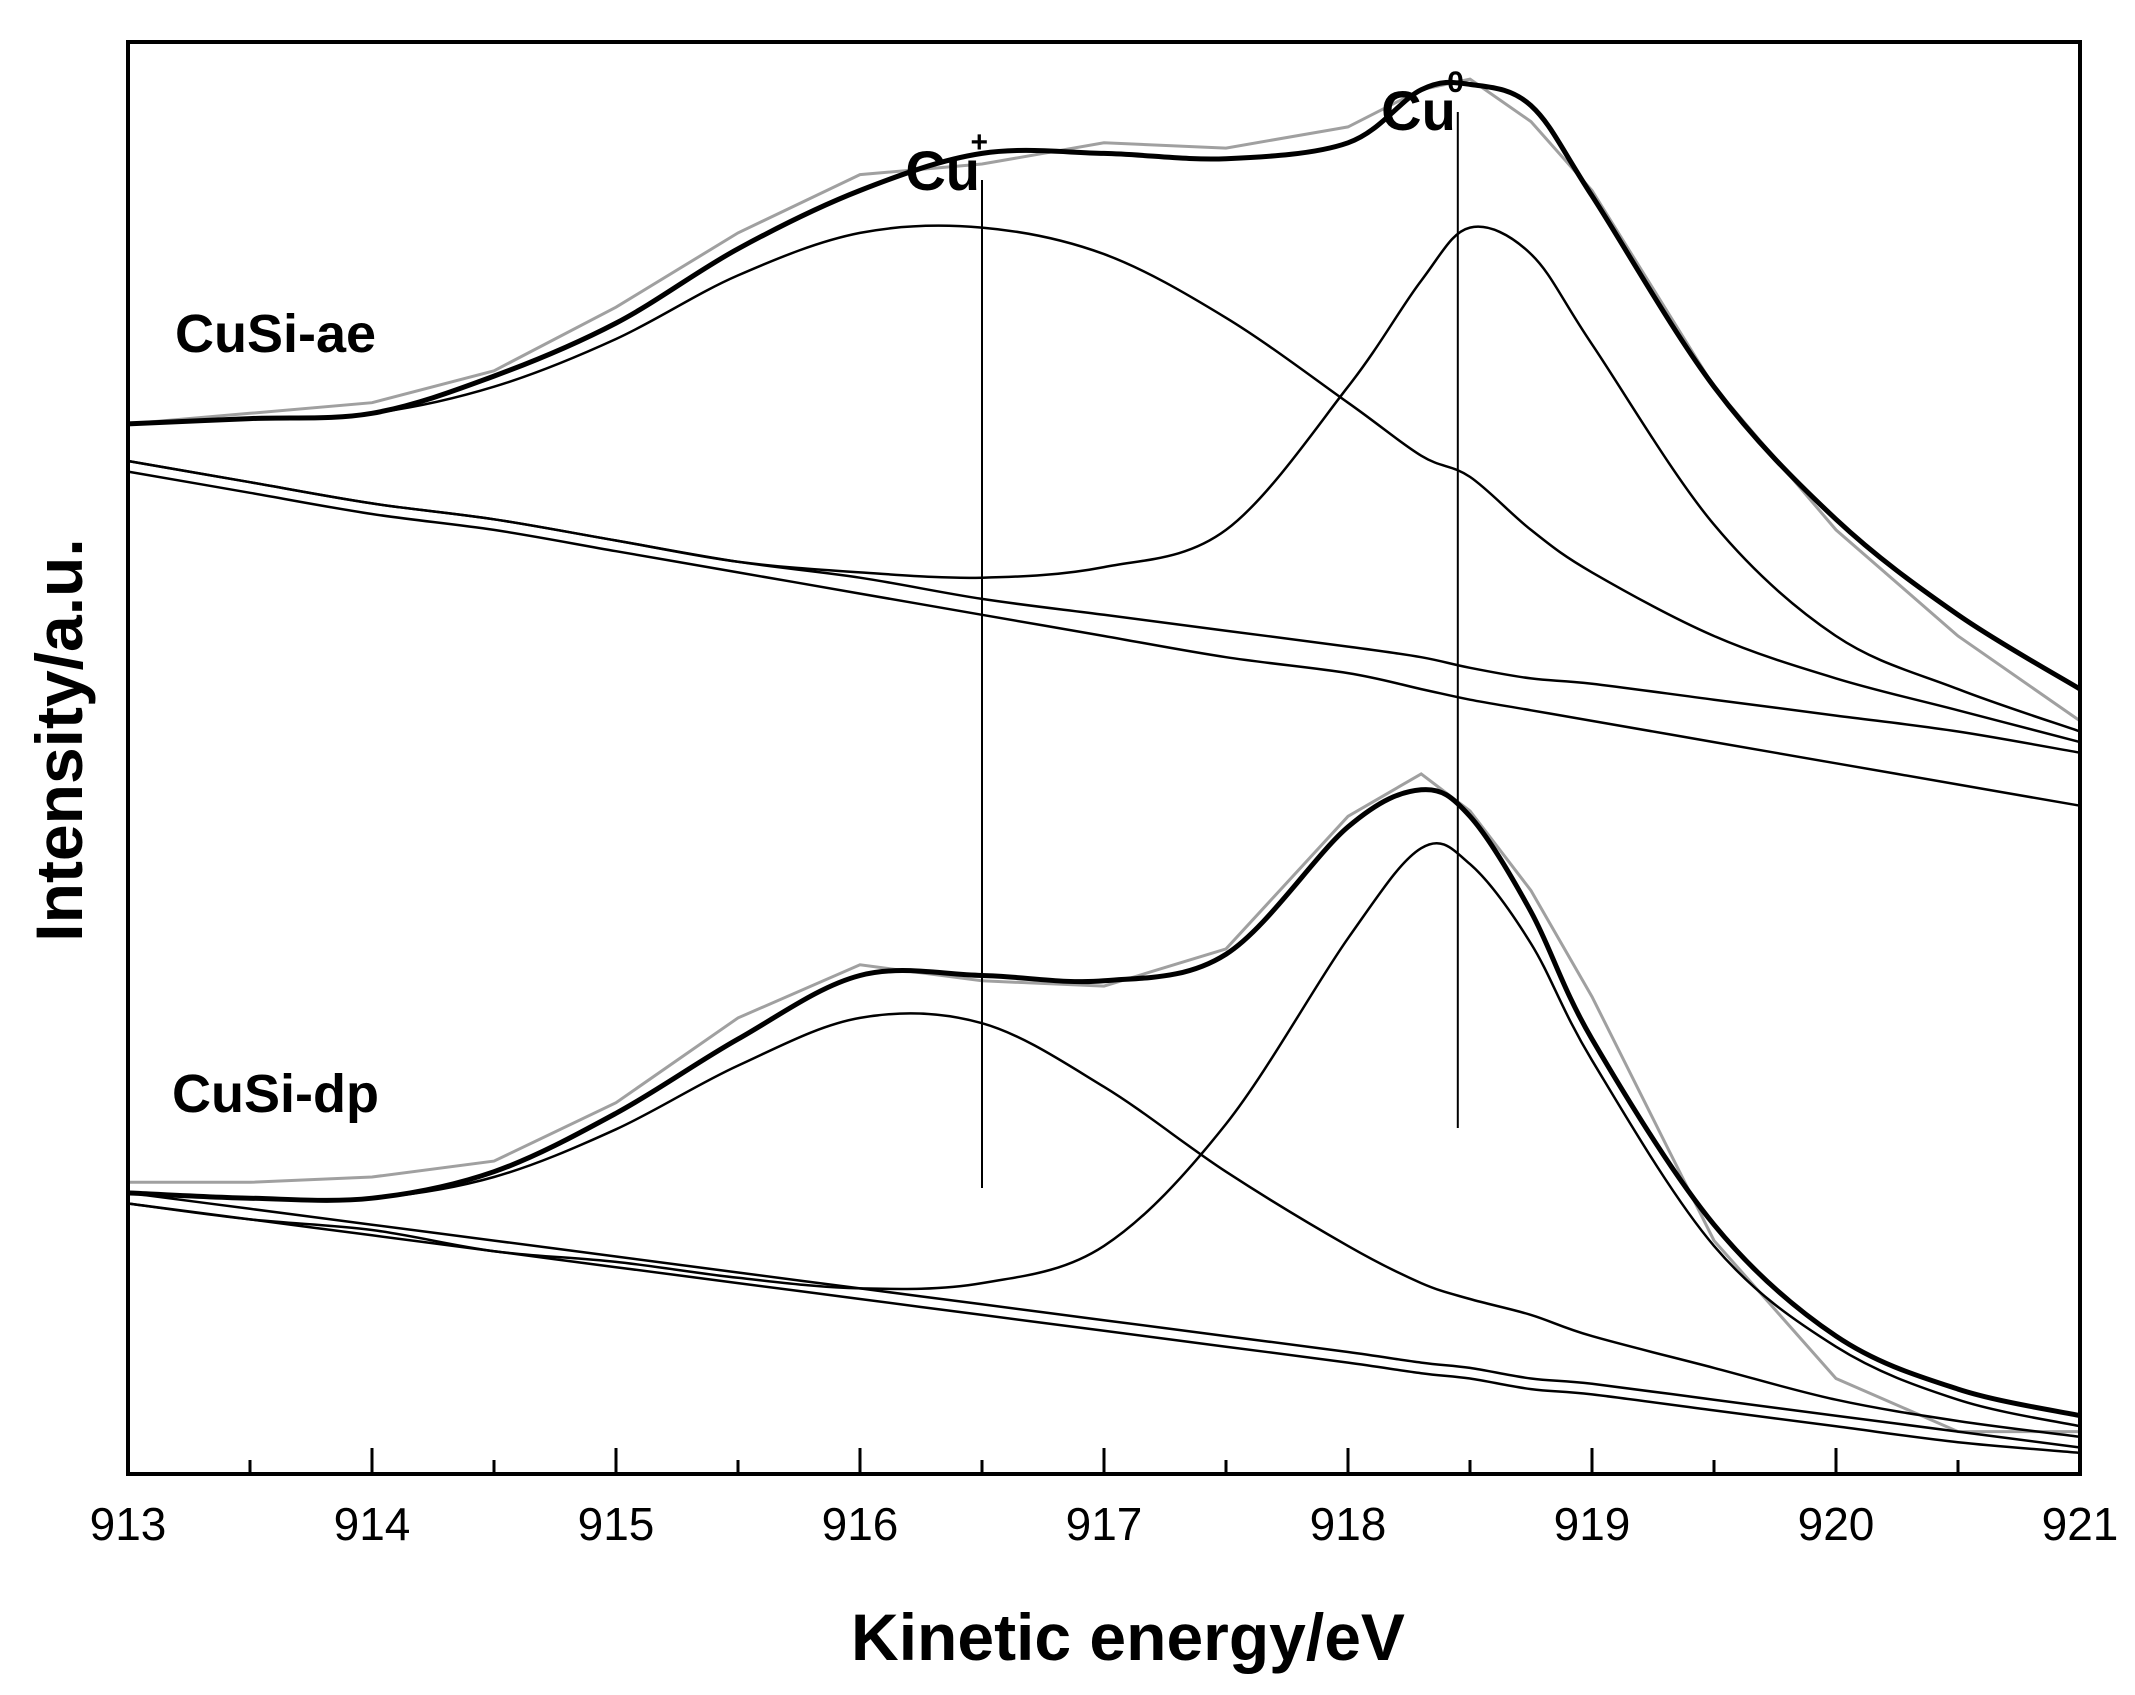  Describe the element at coordinates (275, 1094) in the screenshot. I see `series-label-1: CuSi-dp` at that location.